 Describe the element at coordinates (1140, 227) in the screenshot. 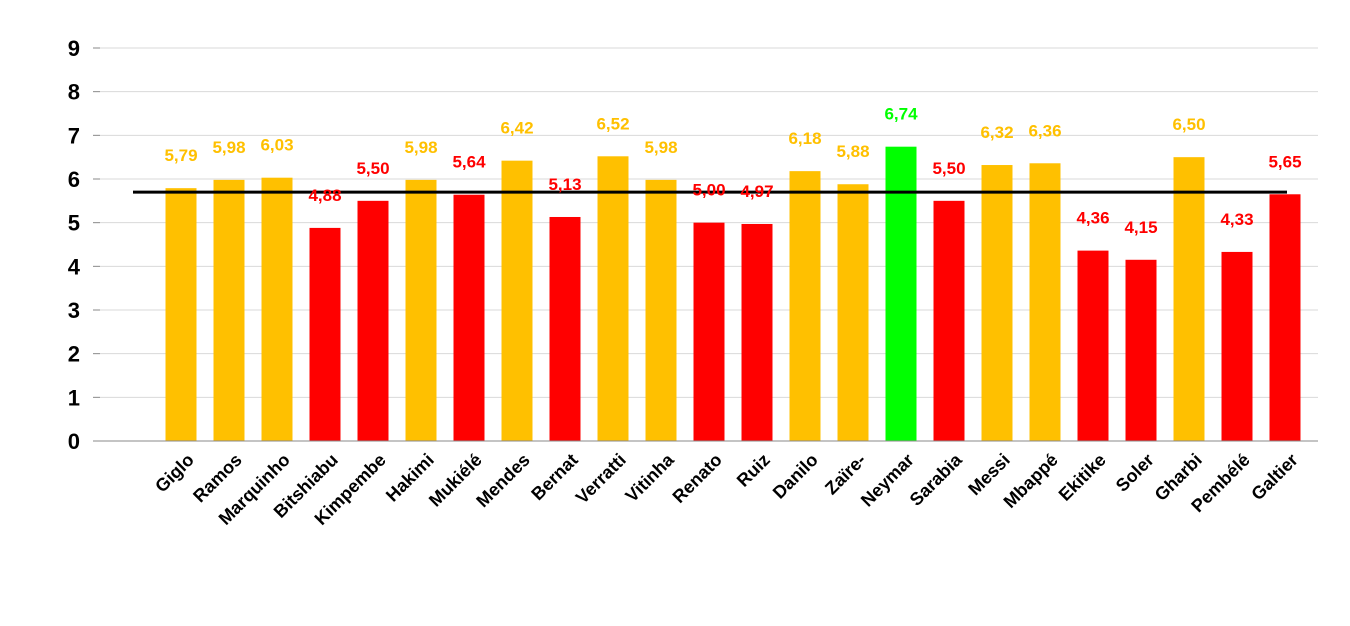

I see `value-label: 4,15` at that location.